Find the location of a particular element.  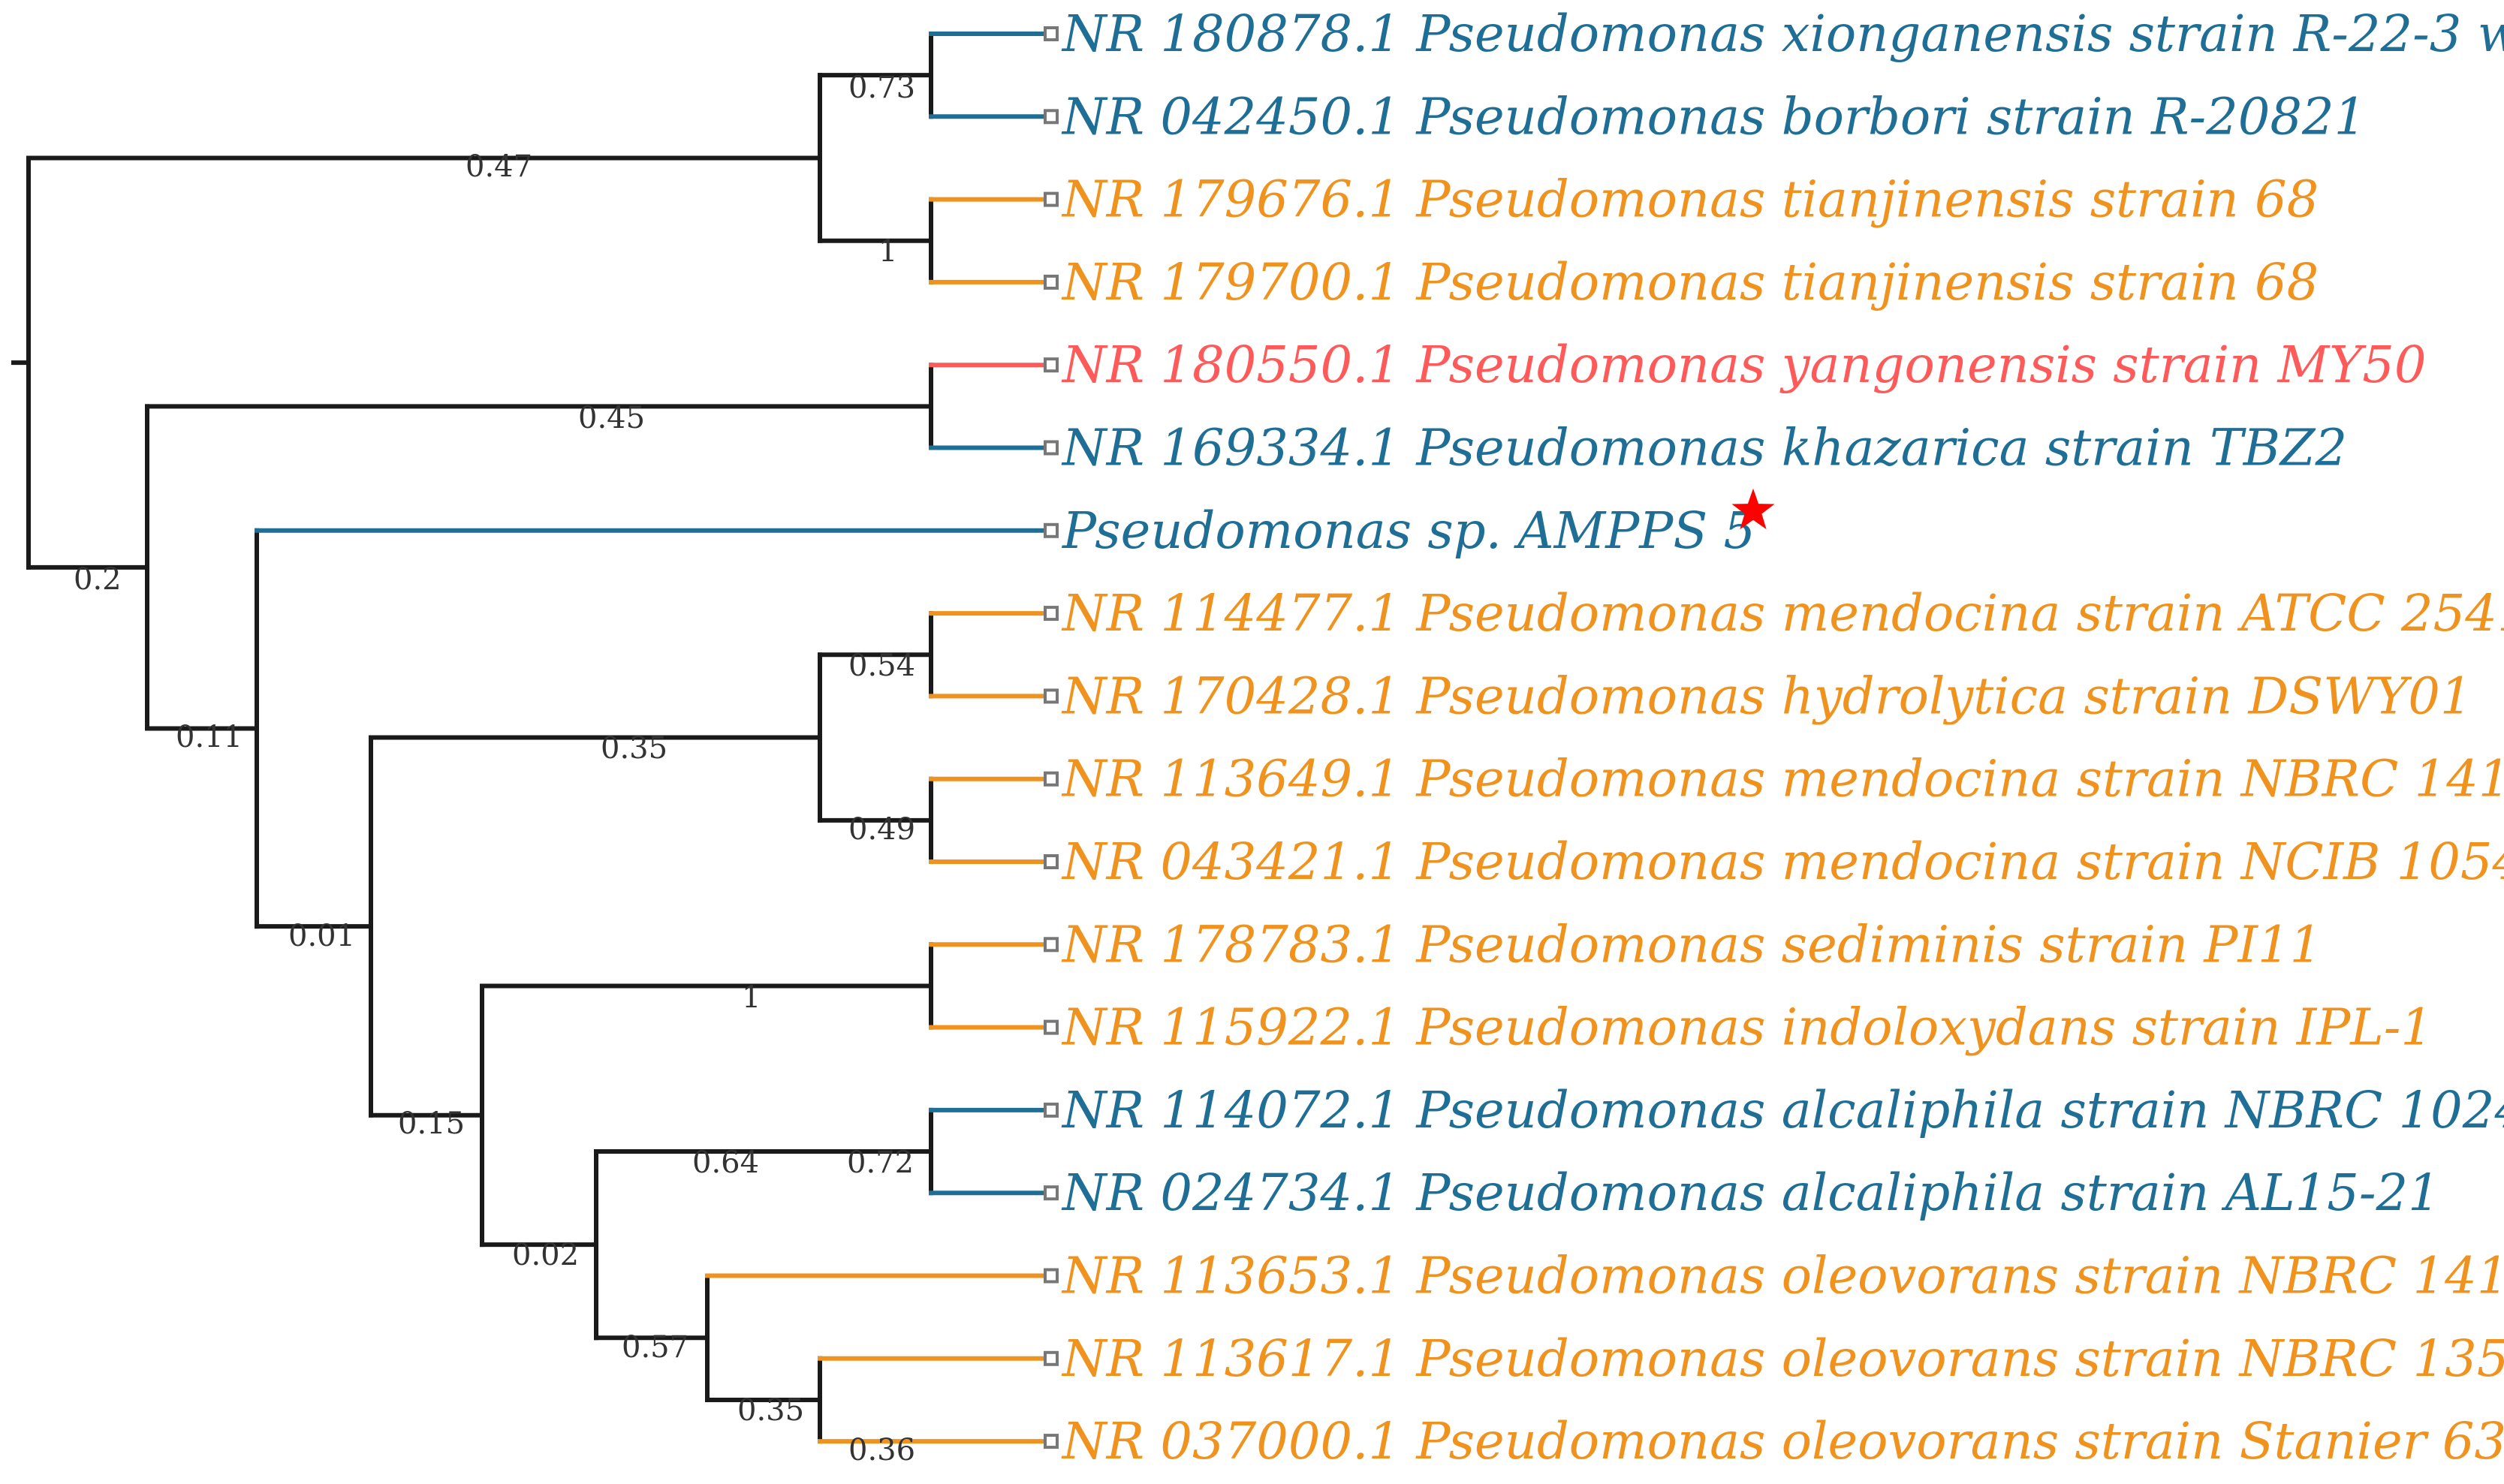

leaf-label: Pseudomonas sp. AMPPS 5 is located at coordinates (1408, 530).